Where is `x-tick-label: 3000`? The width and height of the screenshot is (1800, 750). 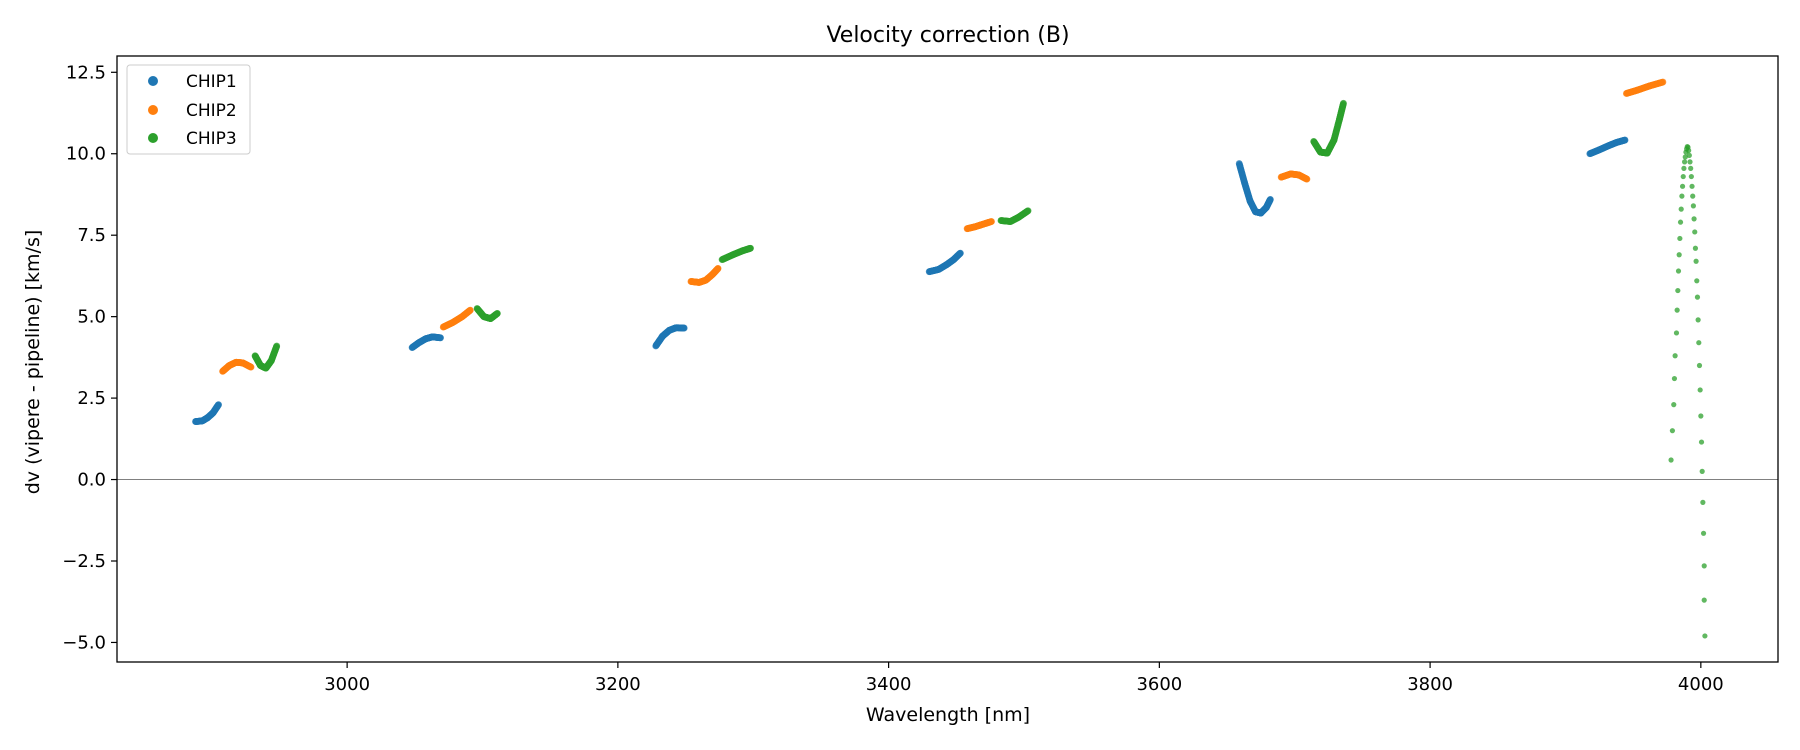 x-tick-label: 3000 is located at coordinates (347, 684).